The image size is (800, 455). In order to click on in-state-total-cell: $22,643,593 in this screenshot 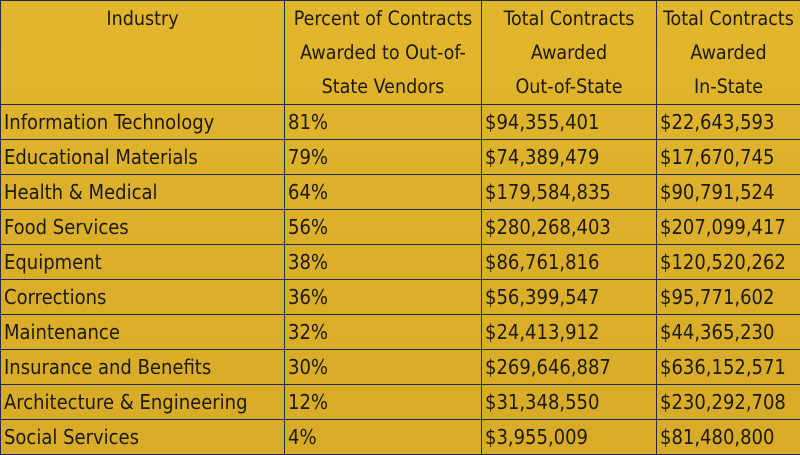, I will do `click(728, 122)`.